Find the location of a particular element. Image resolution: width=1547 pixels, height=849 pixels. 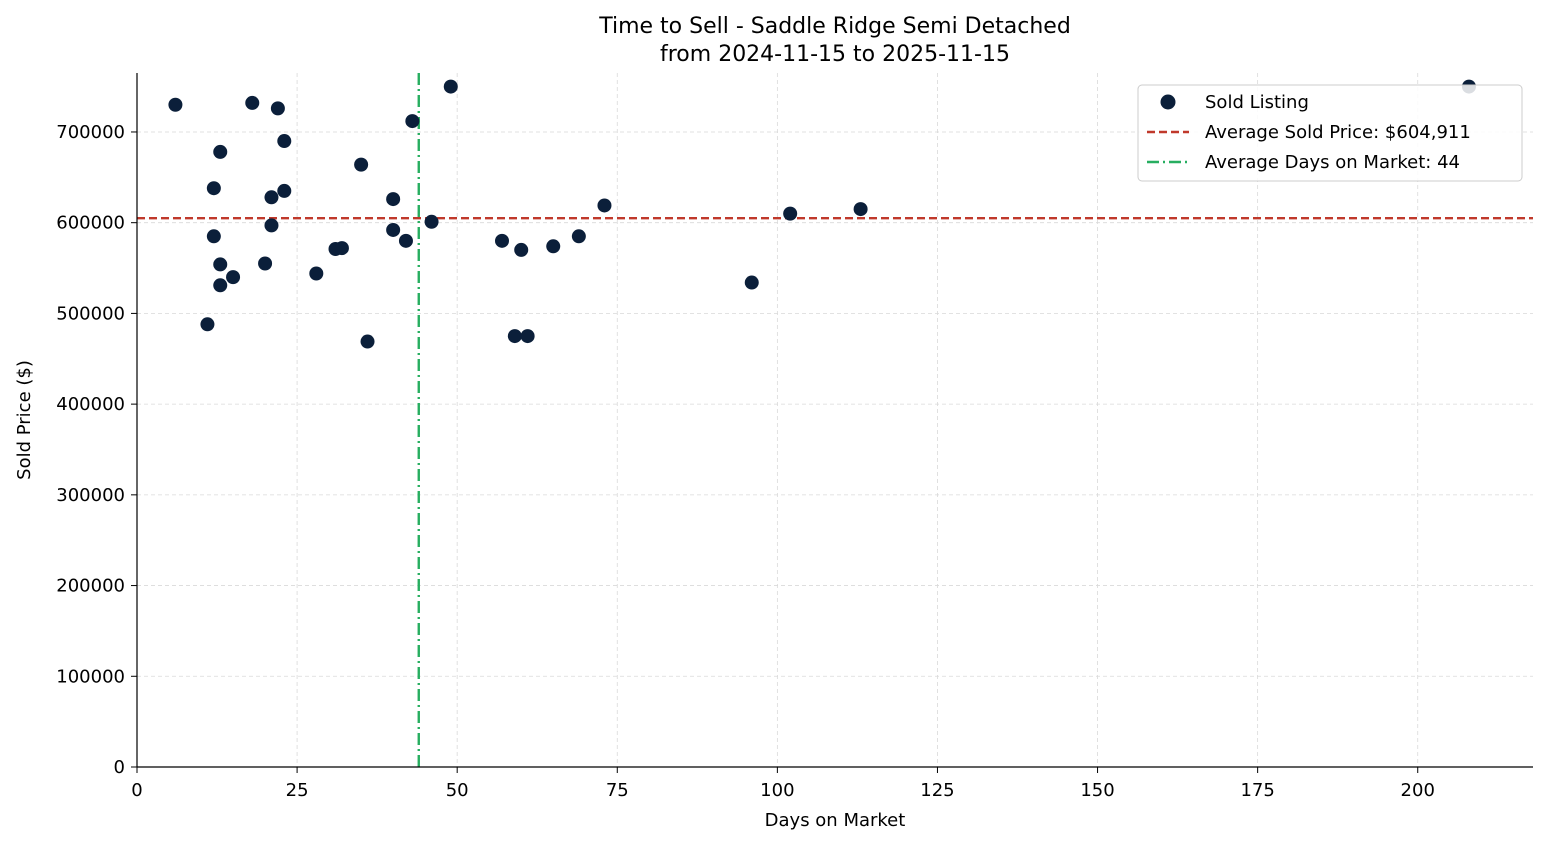

chart-title-line2: from 2024-11-15 to 2025-11-15 is located at coordinates (835, 54).